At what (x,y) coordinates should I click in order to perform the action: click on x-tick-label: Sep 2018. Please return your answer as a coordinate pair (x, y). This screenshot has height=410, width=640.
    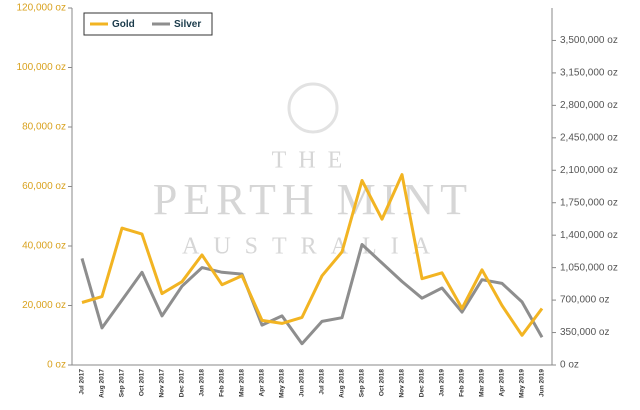
    Looking at the image, I should click on (362, 383).